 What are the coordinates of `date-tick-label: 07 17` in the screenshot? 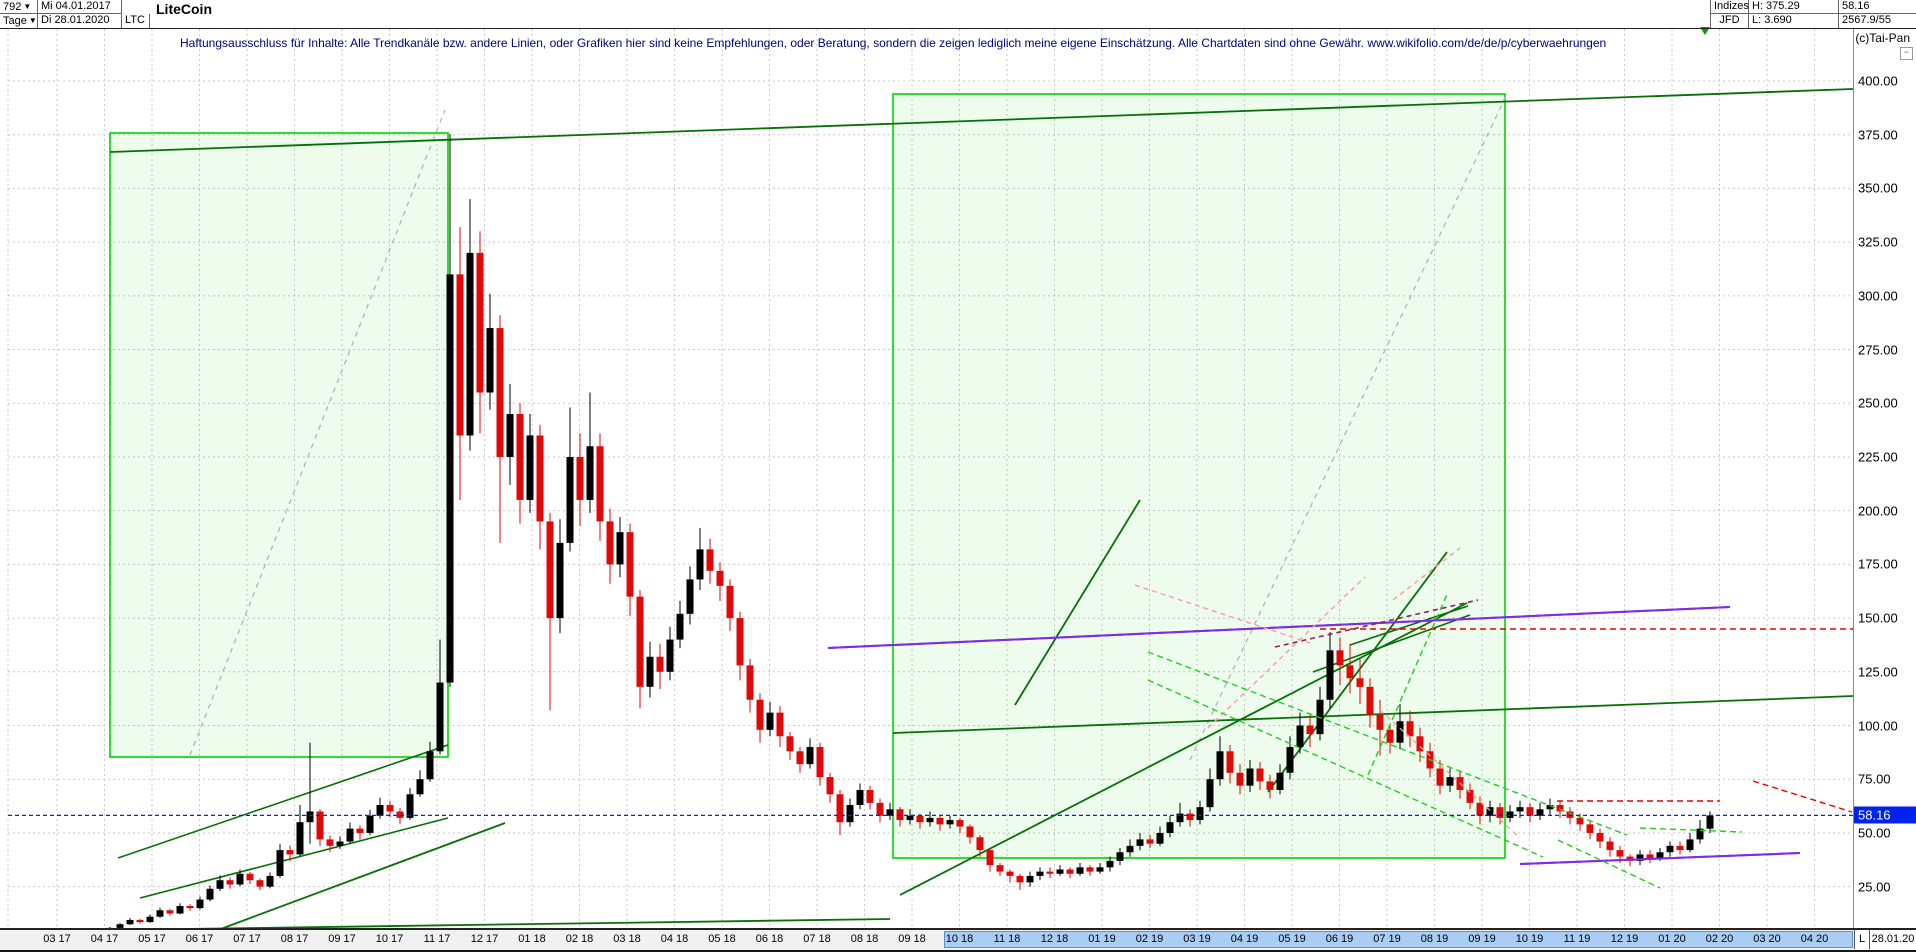 It's located at (247, 939).